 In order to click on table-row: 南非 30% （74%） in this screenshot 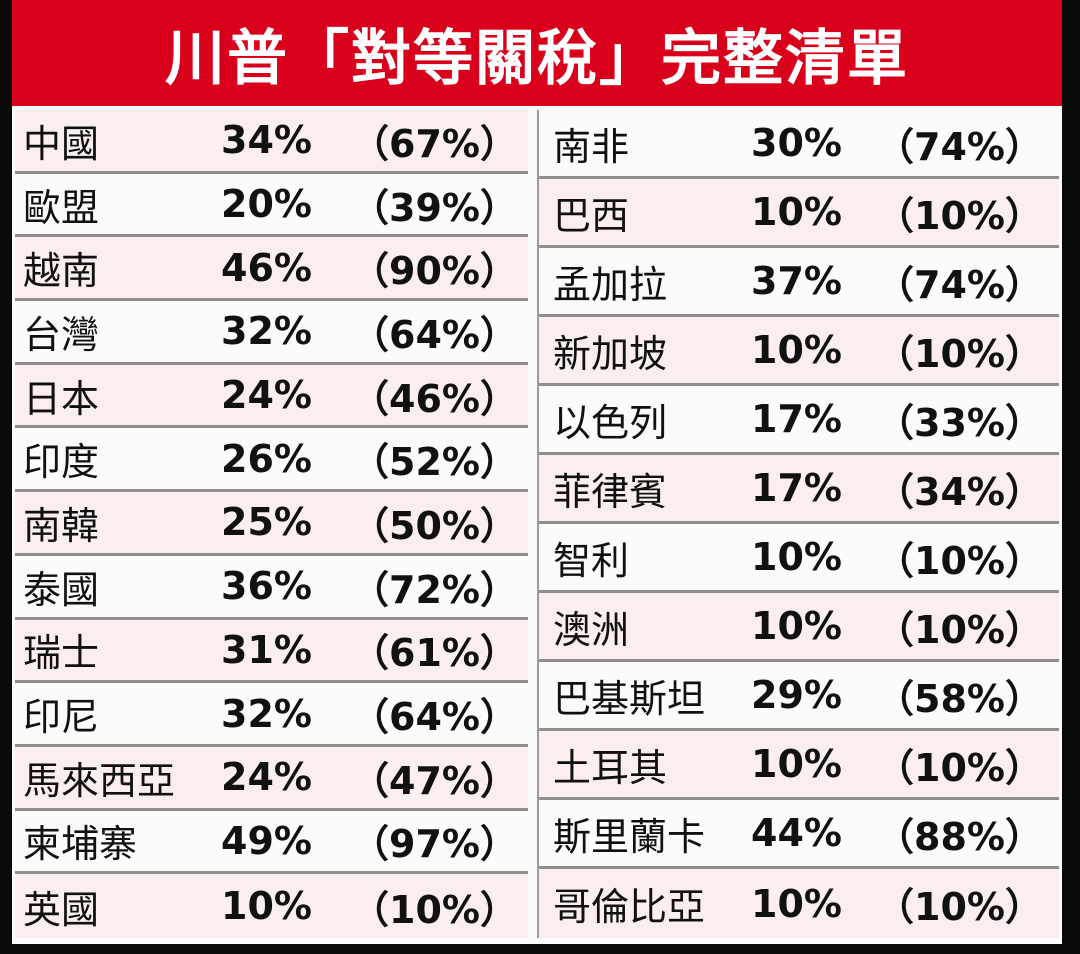, I will do `click(799, 144)`.